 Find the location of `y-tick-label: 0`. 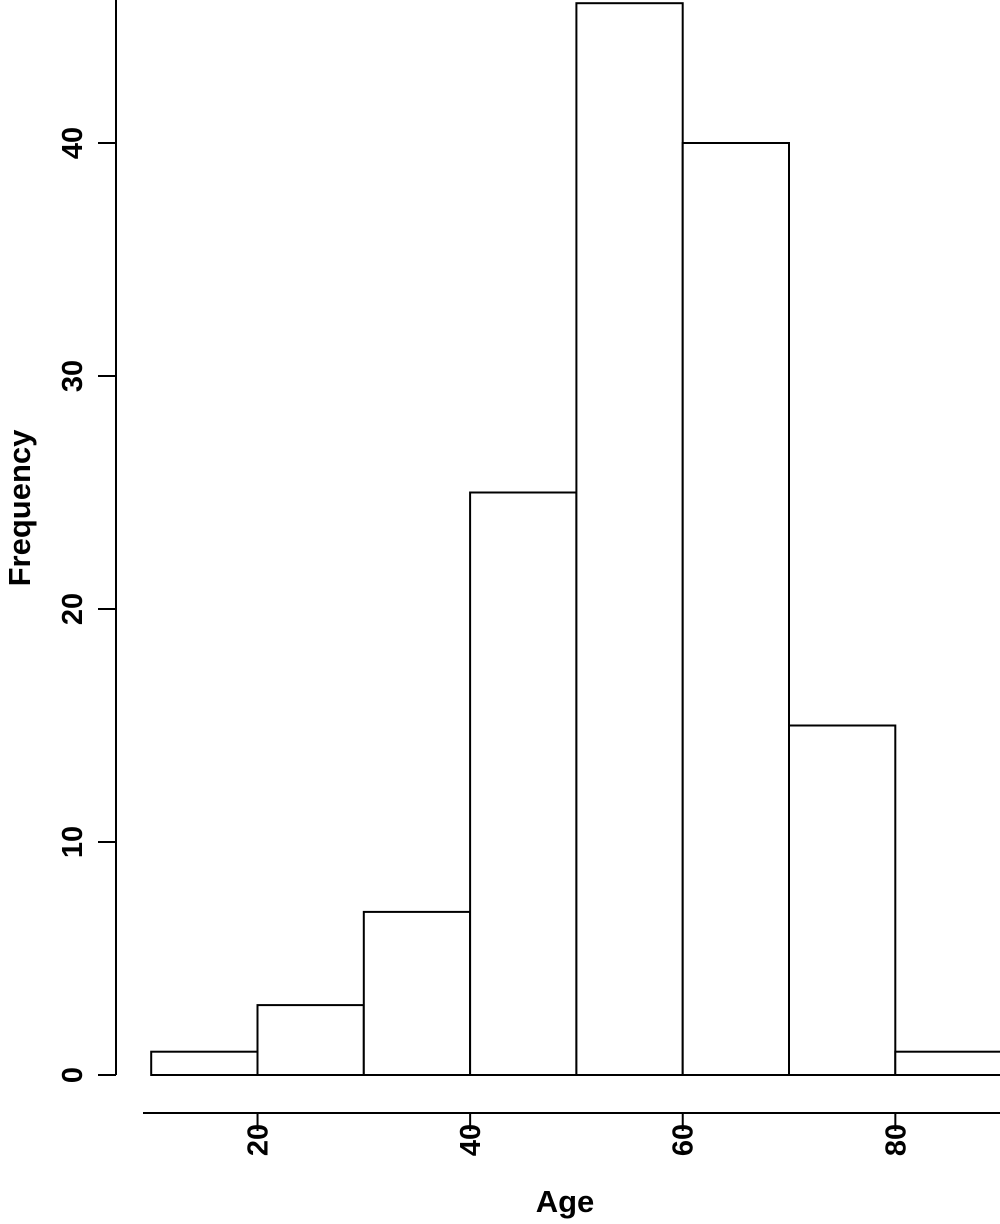

y-tick-label: 0 is located at coordinates (73, 1075).